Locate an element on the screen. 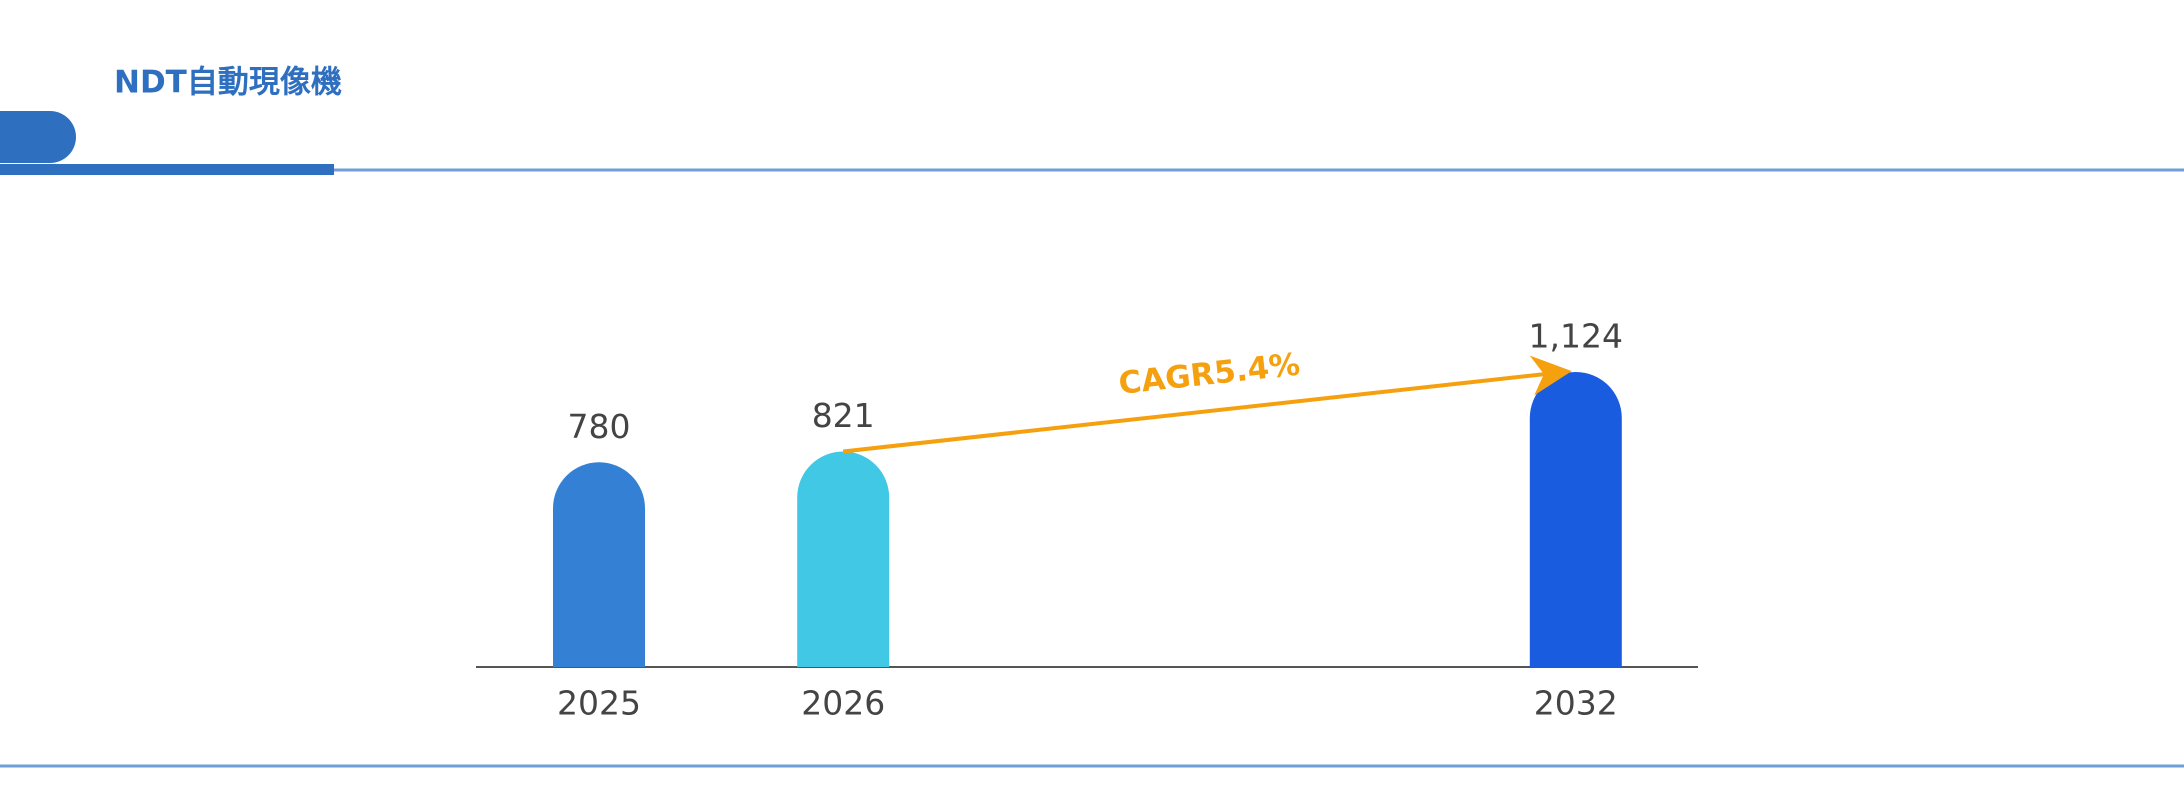  cagr-arrow is located at coordinates (1207, 404).